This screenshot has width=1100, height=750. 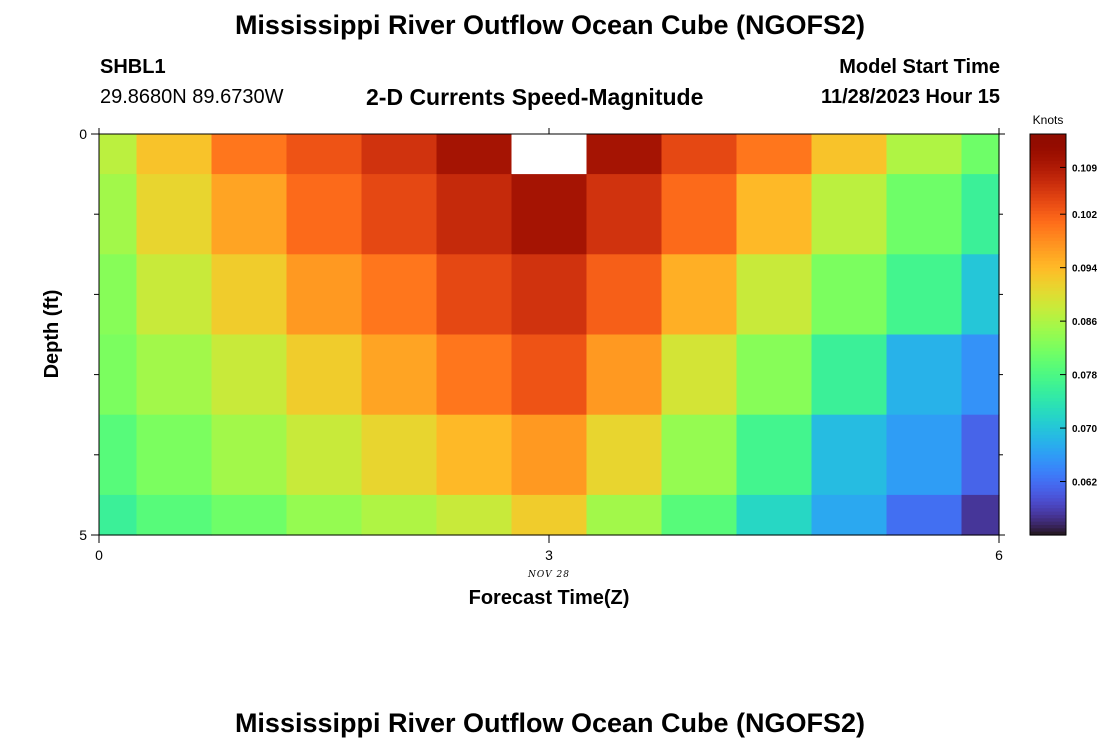 I want to click on heatmap-cell-r2-c11, so click(x=924, y=295).